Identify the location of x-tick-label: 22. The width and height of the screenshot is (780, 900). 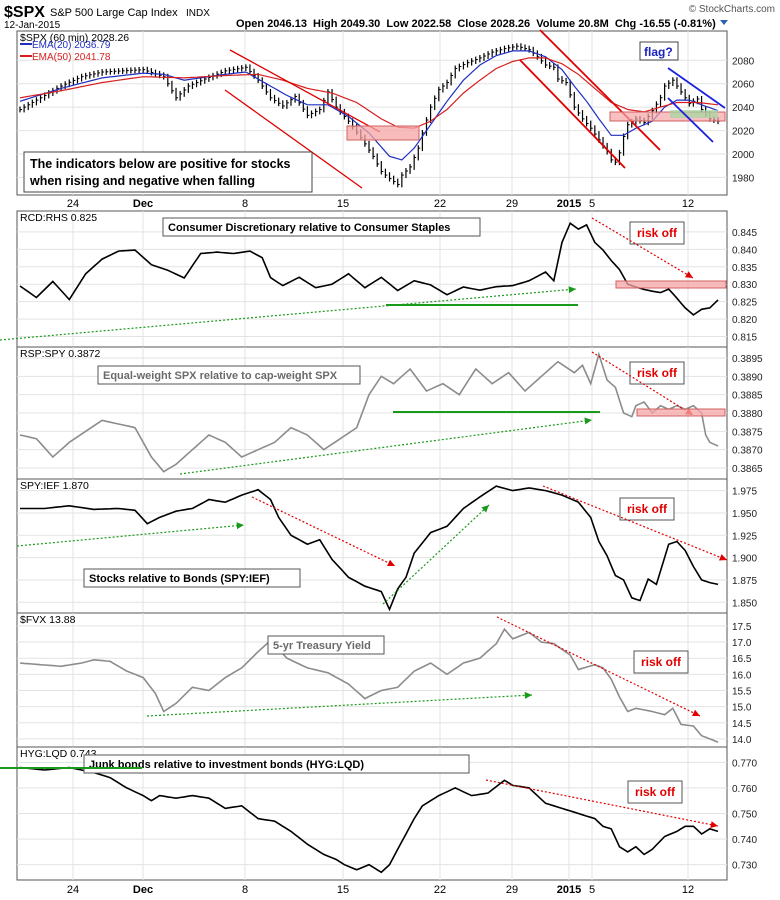
(440, 204).